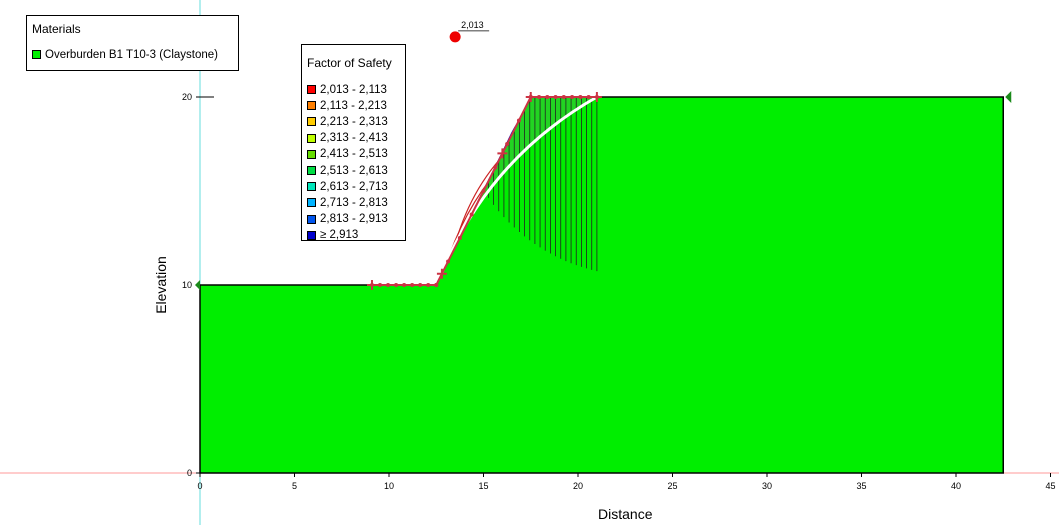 This screenshot has width=1059, height=525. What do you see at coordinates (354, 170) in the screenshot?
I see `fos-range-label: 2,513 - 2,613` at bounding box center [354, 170].